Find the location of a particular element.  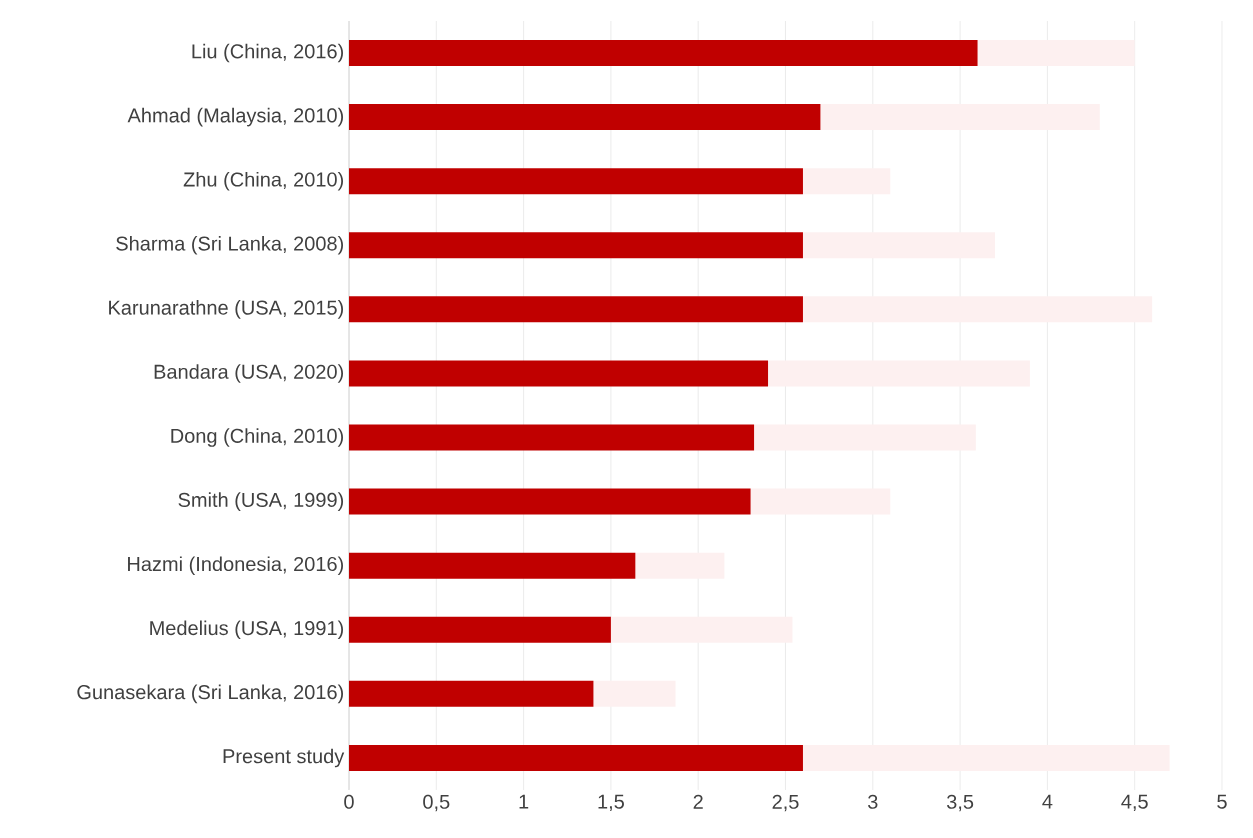

y-tick-label: Liu (China, 2016) is located at coordinates (267, 53).